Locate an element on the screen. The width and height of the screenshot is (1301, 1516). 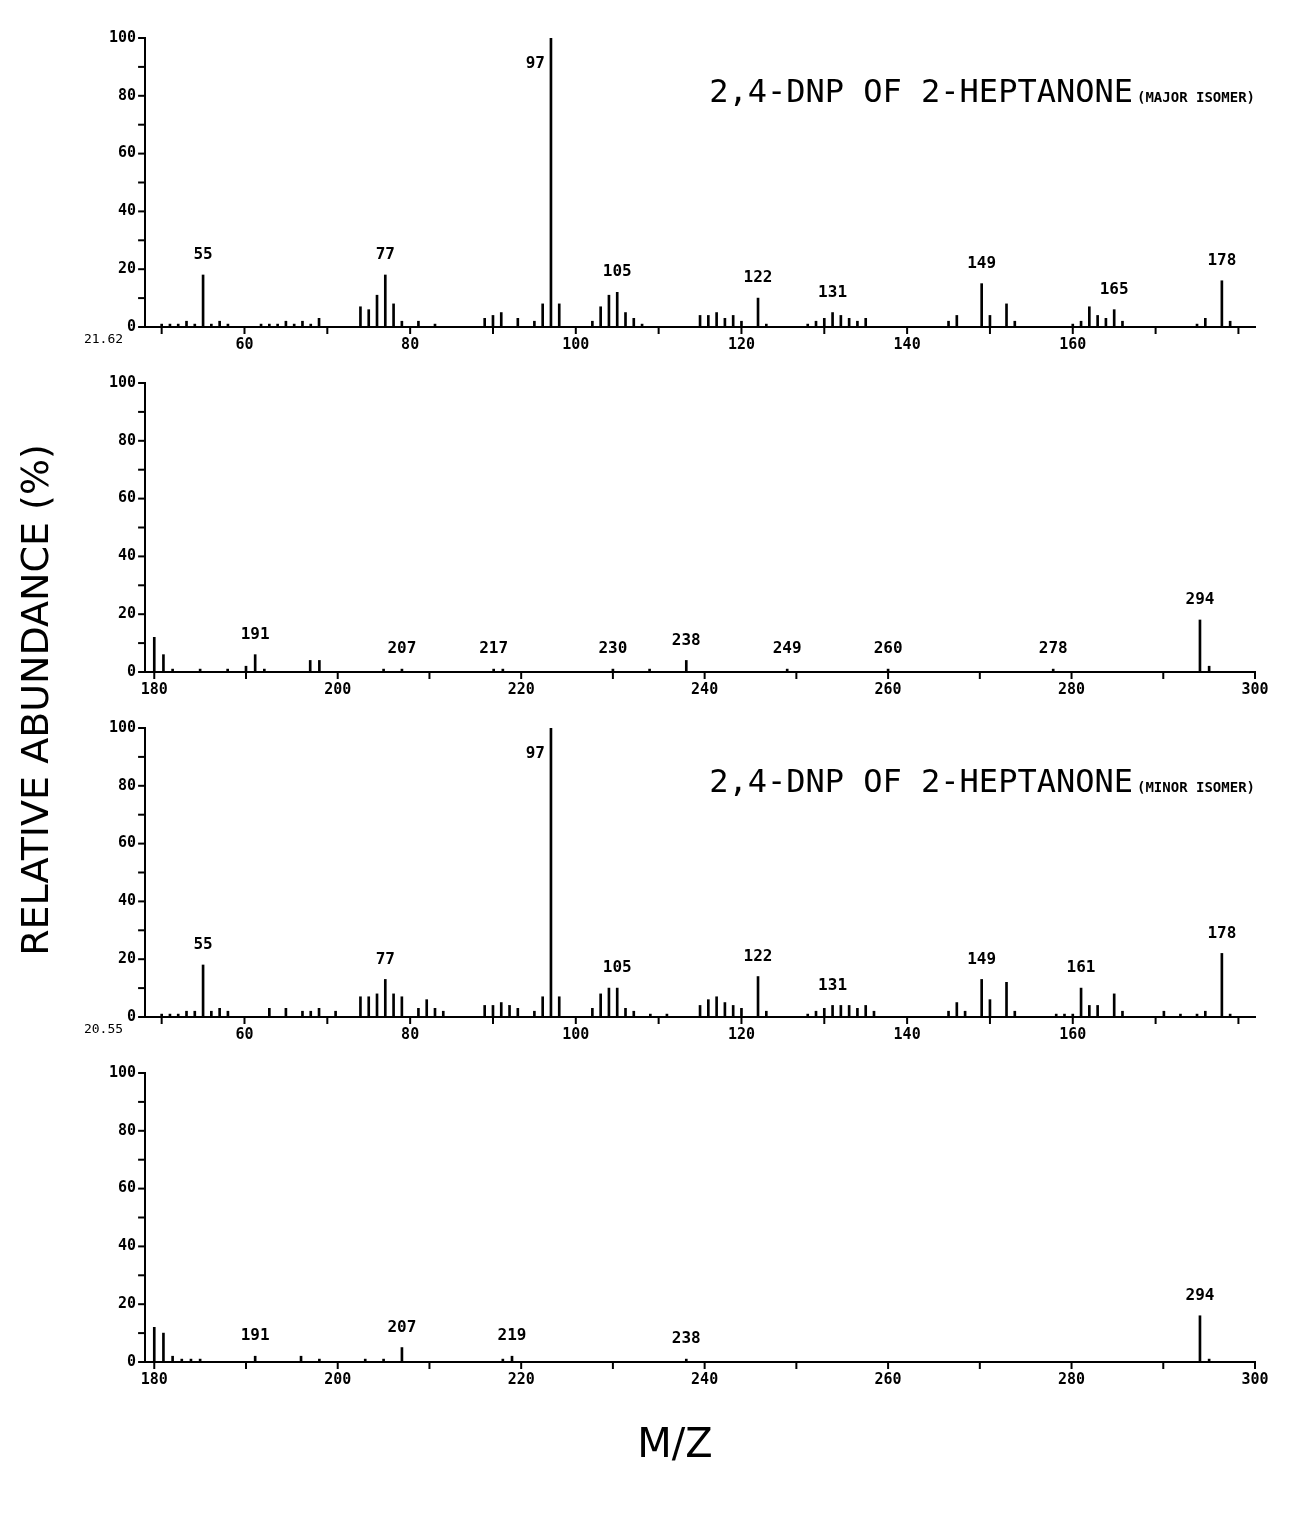
annotation: 219 is located at coordinates (512, 1335).